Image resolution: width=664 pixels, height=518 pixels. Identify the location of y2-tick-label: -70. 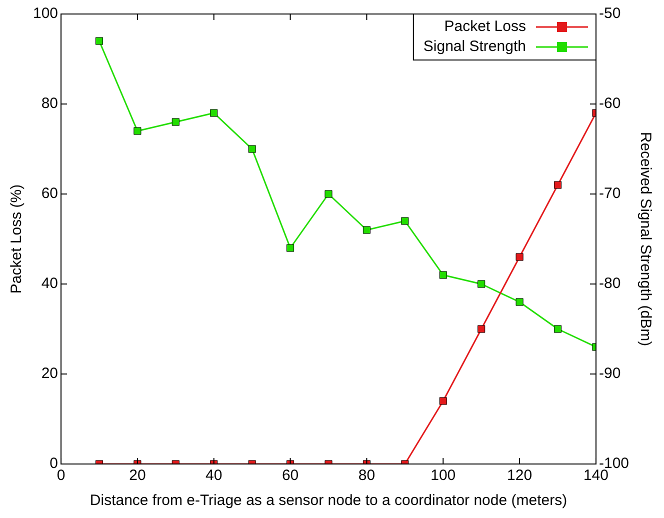
(609, 193).